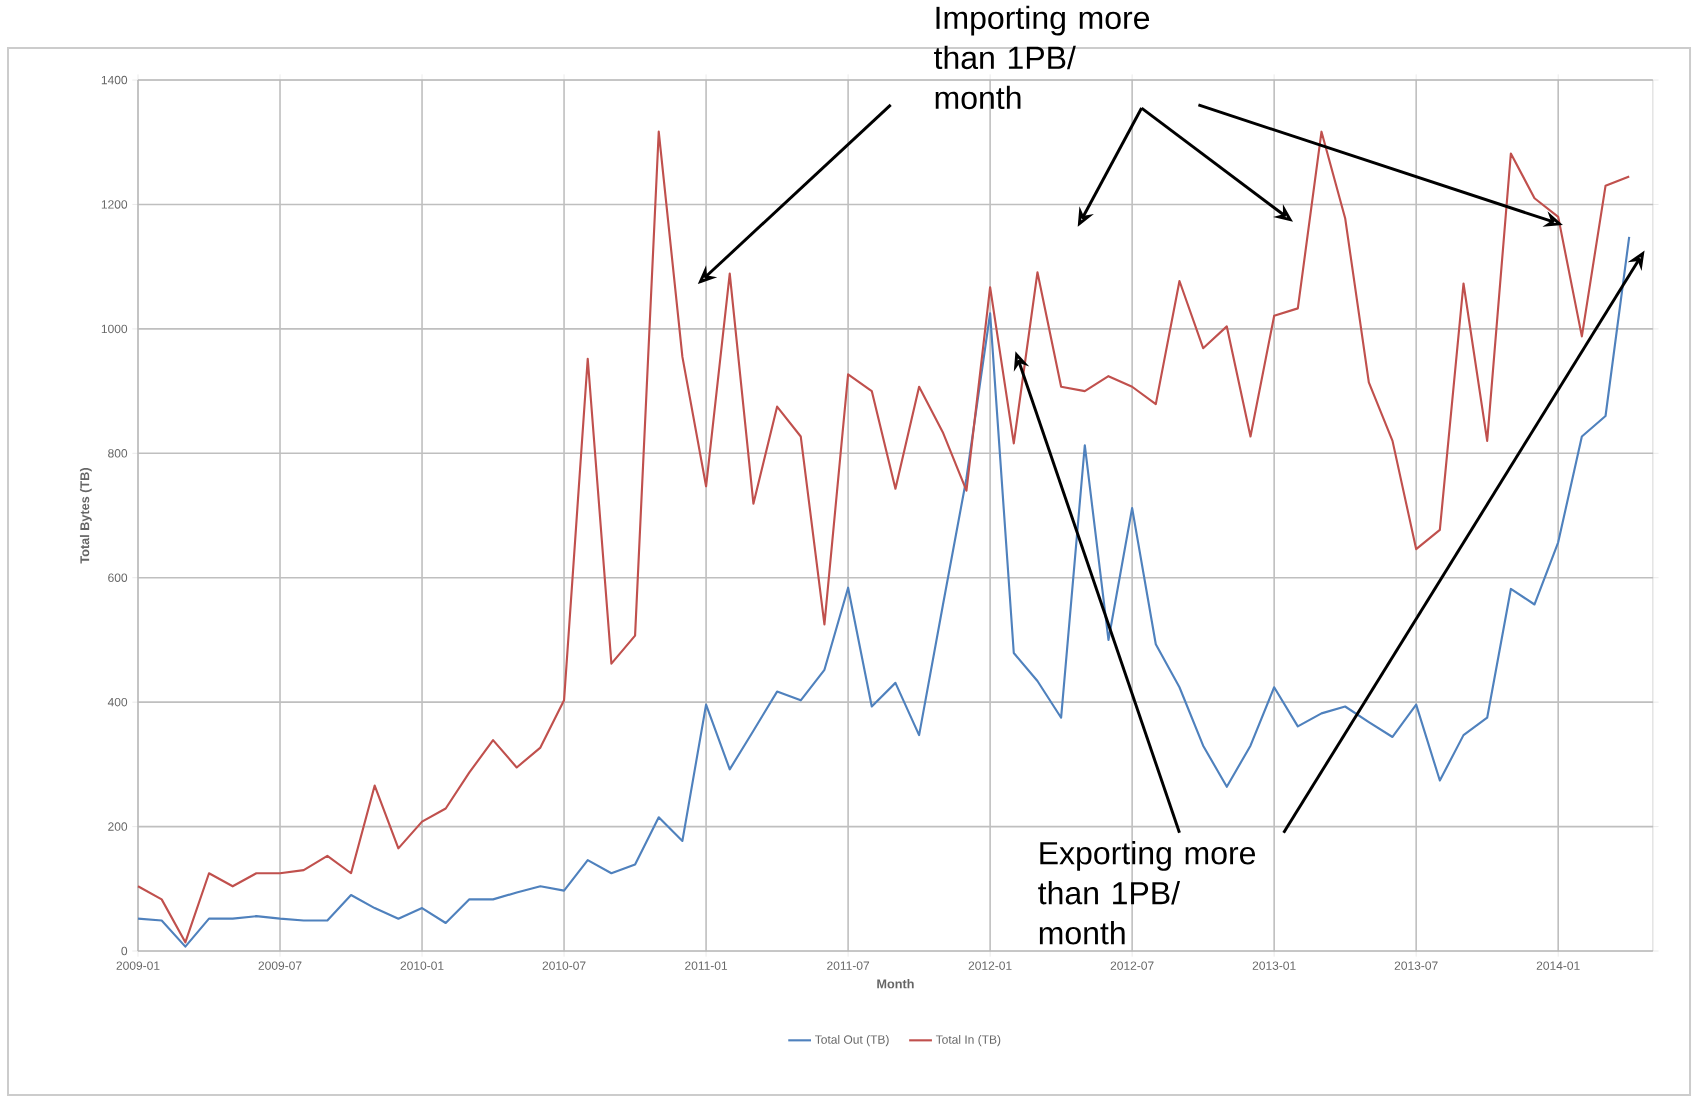  I want to click on annotation: Importing more than 1PB/ month, so click(1042, 57).